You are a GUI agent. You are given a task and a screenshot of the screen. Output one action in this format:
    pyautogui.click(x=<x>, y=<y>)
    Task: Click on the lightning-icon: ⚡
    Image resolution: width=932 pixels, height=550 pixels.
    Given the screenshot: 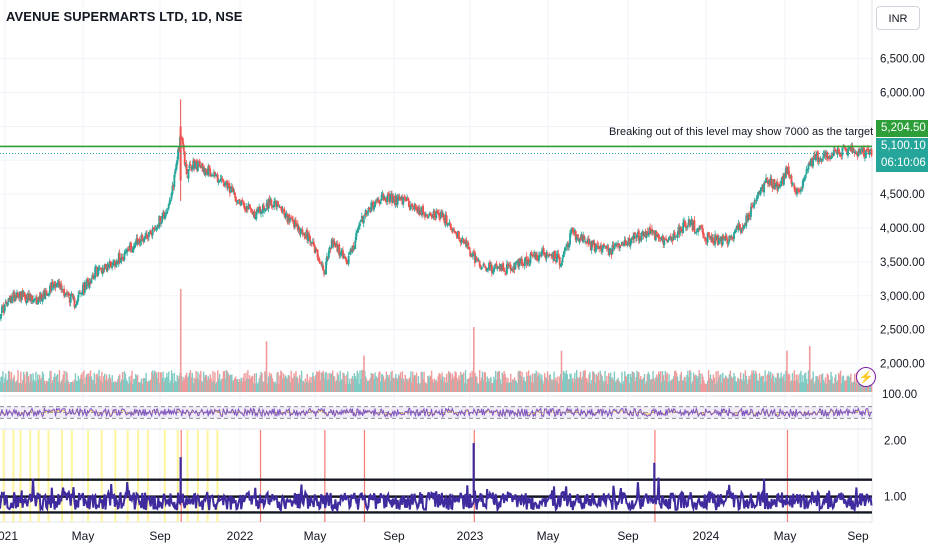 What is the action you would take?
    pyautogui.click(x=866, y=377)
    